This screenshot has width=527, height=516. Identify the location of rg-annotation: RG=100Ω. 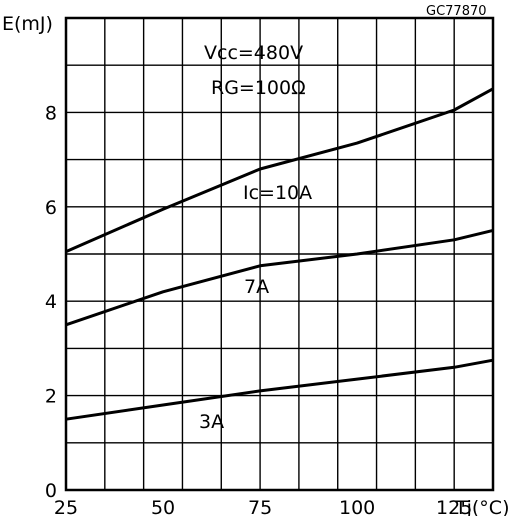
(258, 88).